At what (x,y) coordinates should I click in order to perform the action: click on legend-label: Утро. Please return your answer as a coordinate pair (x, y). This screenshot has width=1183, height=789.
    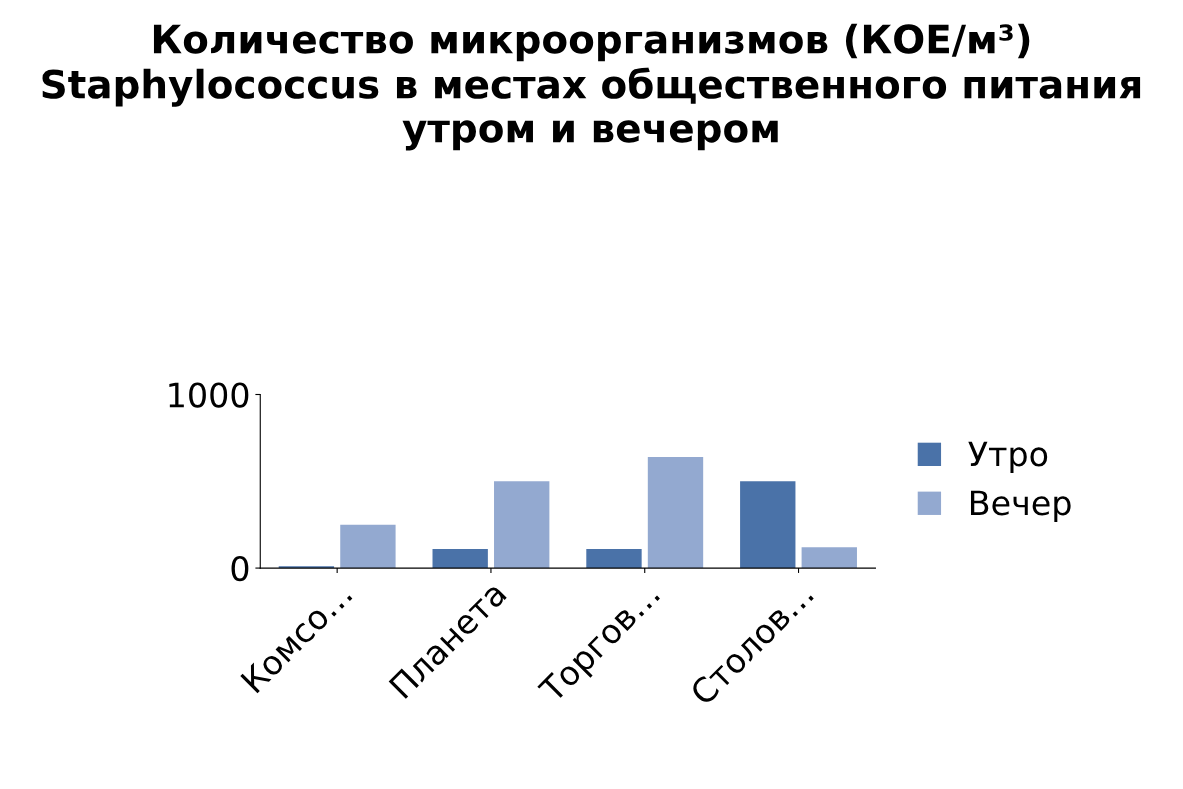
    Looking at the image, I should click on (1008, 457).